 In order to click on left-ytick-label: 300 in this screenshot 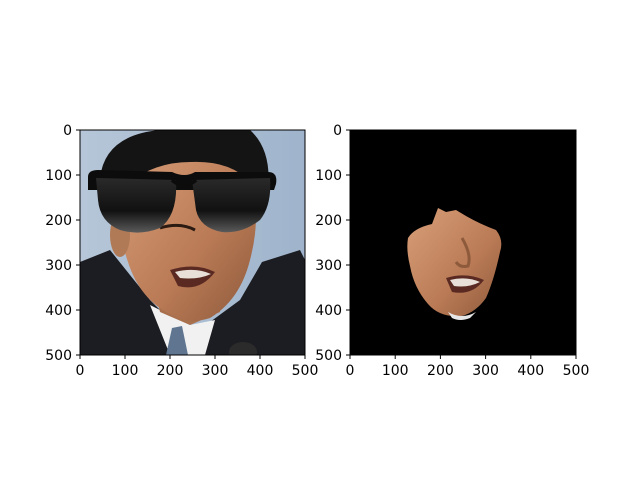, I will do `click(58, 266)`.